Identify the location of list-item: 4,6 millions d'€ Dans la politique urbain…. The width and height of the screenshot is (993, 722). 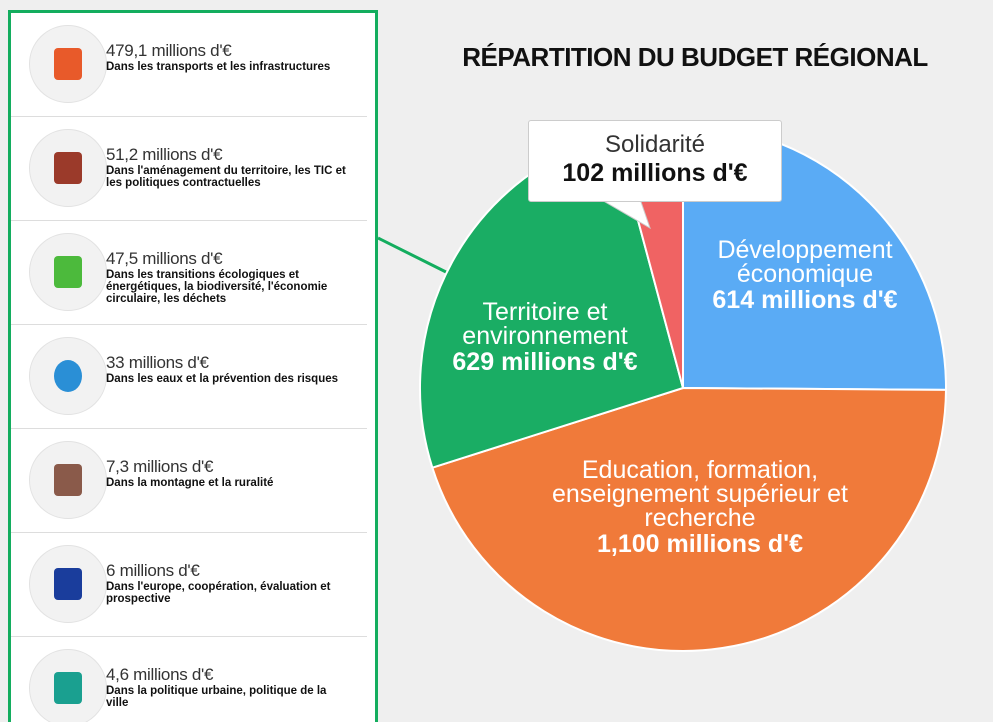
(189, 679).